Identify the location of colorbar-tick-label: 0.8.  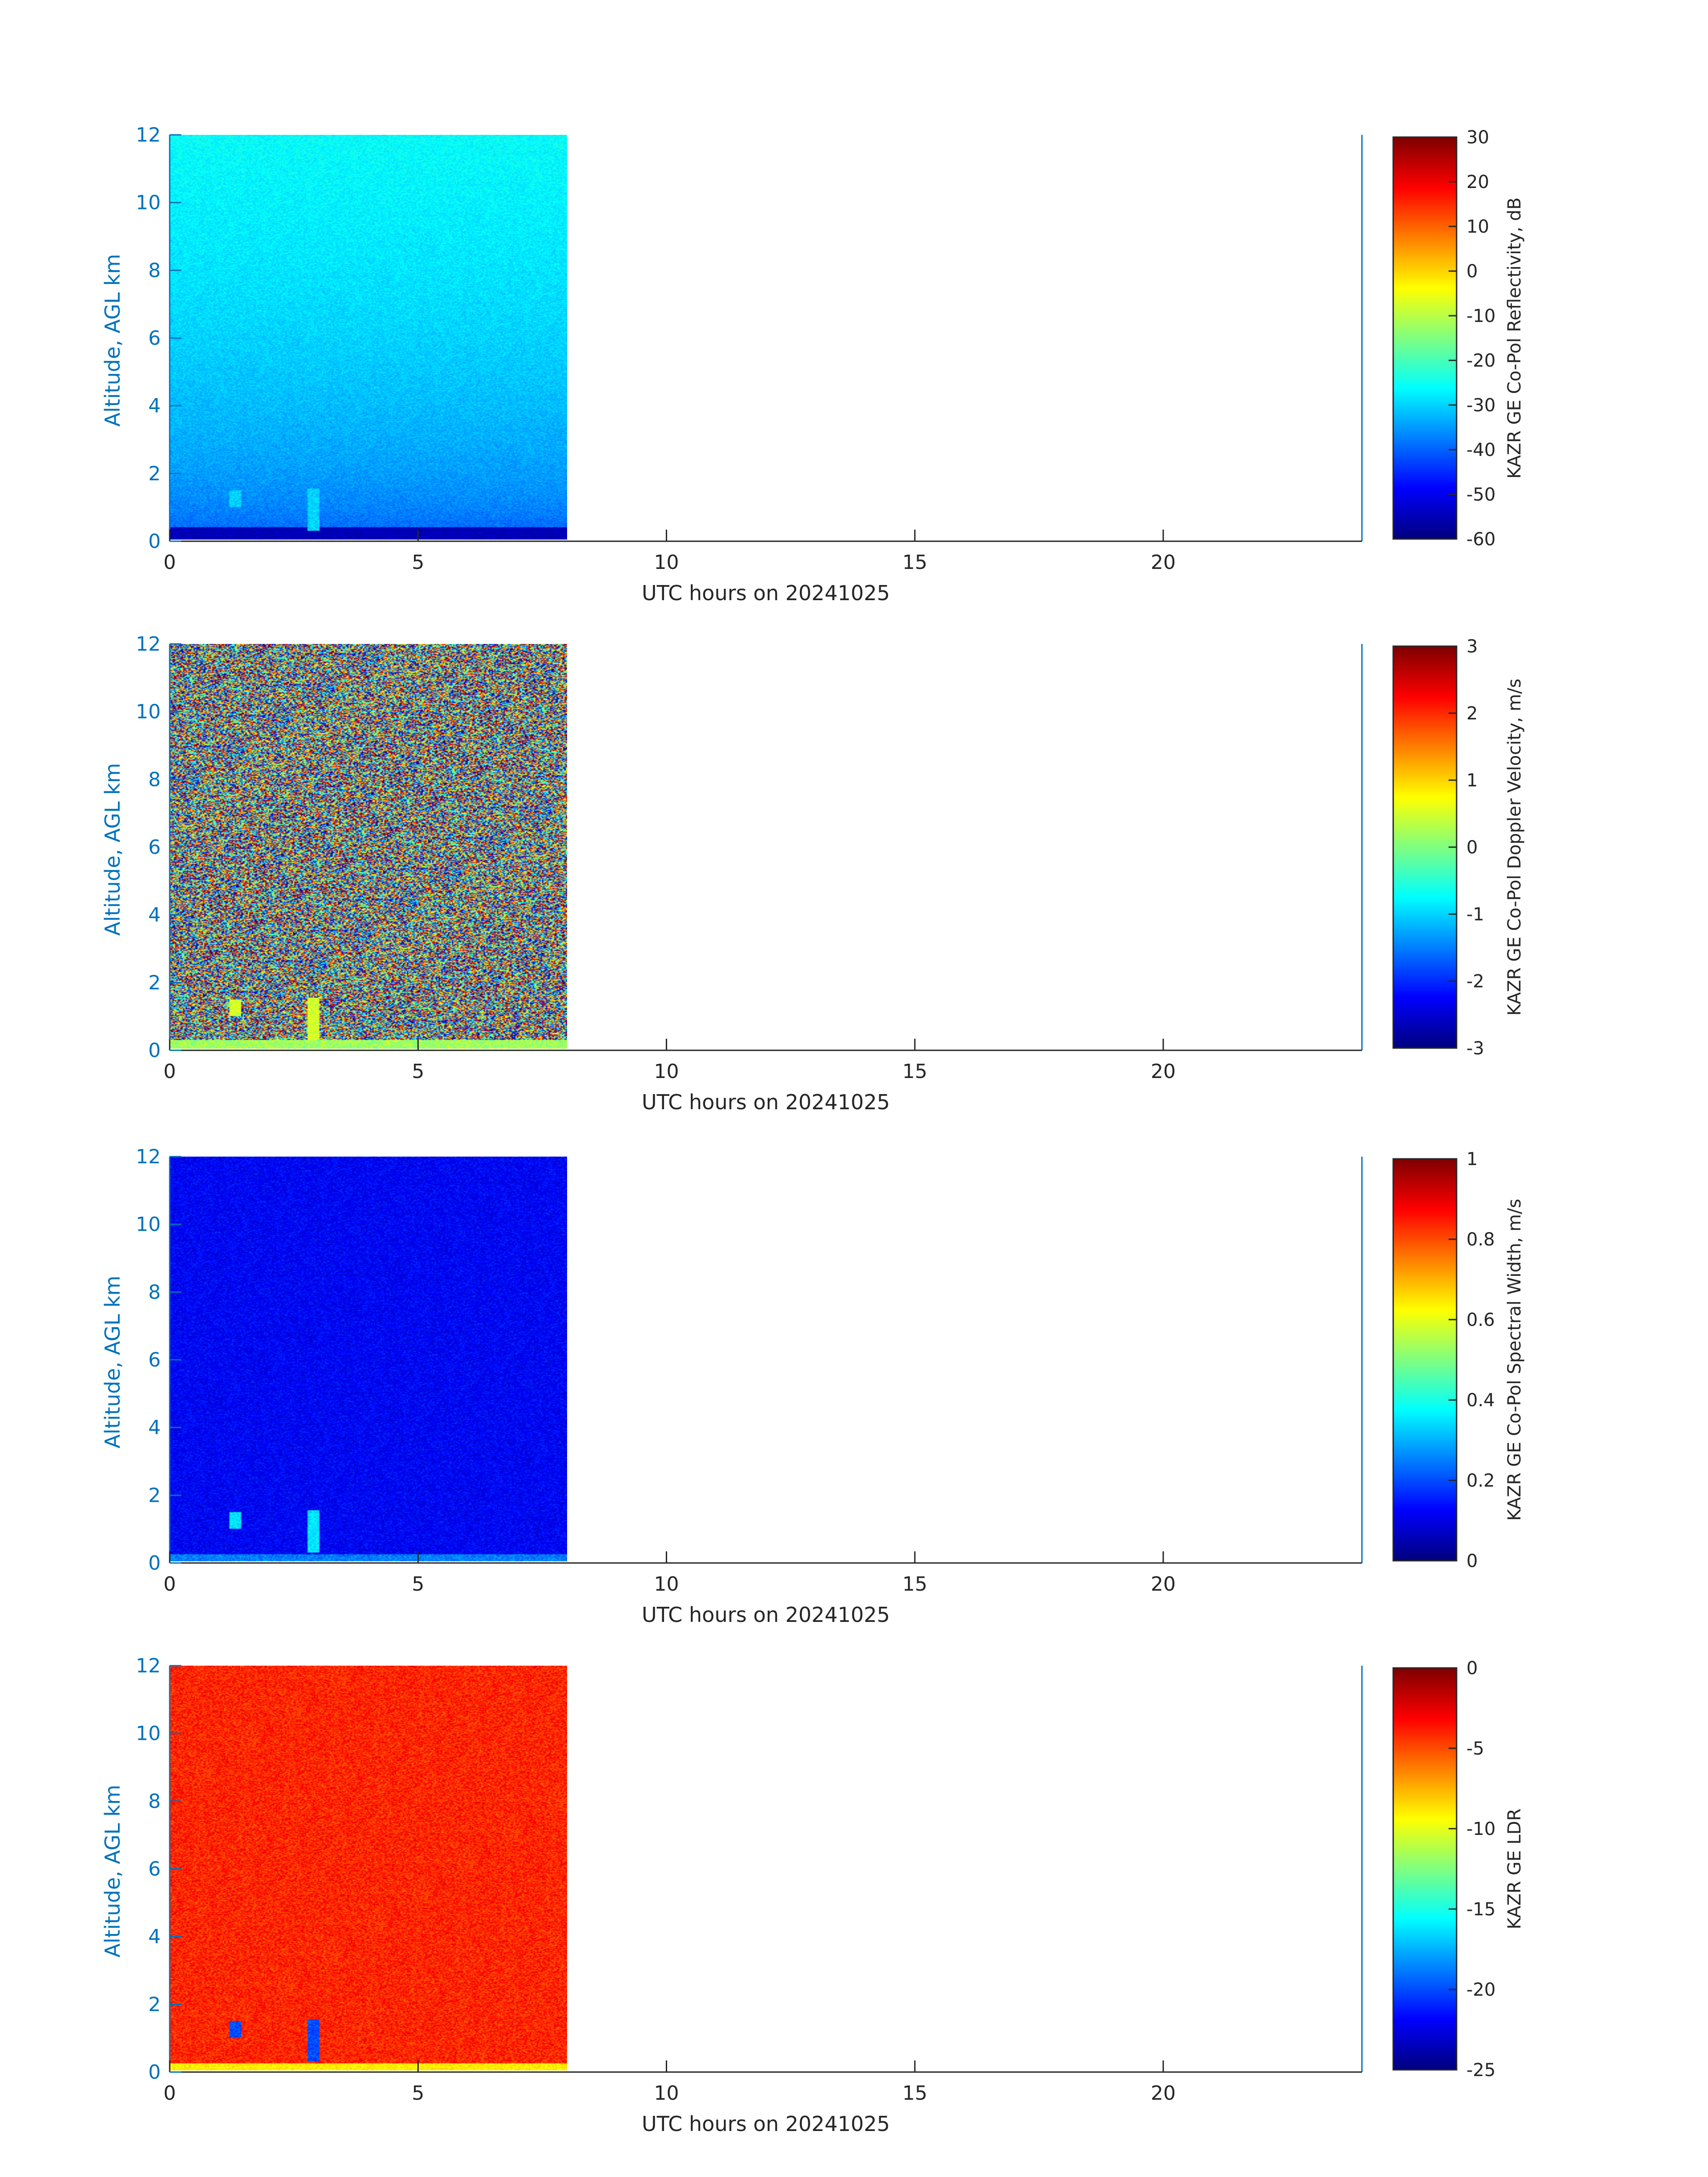
(1480, 1239).